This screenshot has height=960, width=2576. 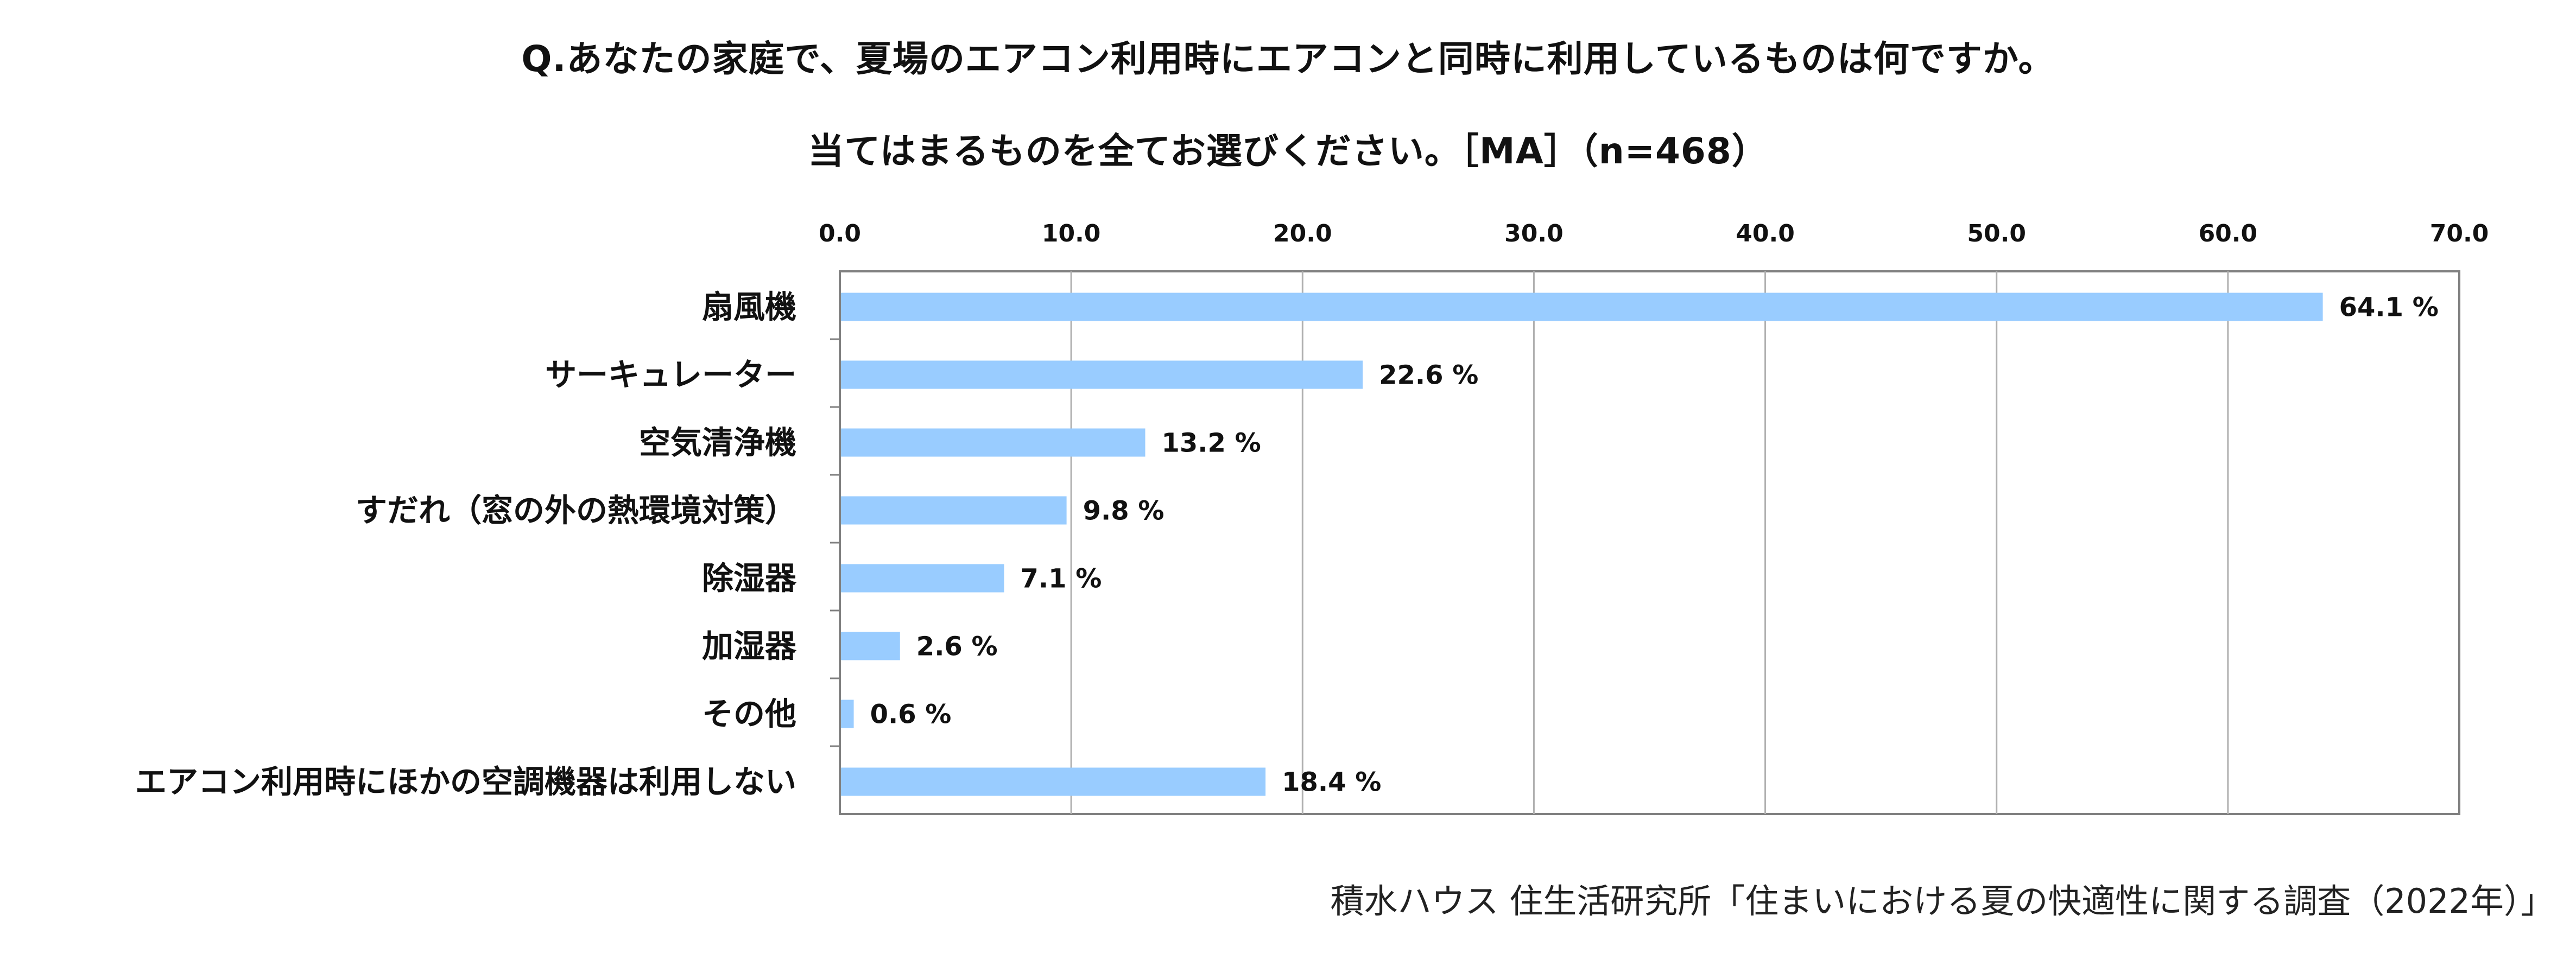 I want to click on chart-title-line2: 当てはまるものを全てお選びください。［MA］（n=468）, so click(x=1288, y=151).